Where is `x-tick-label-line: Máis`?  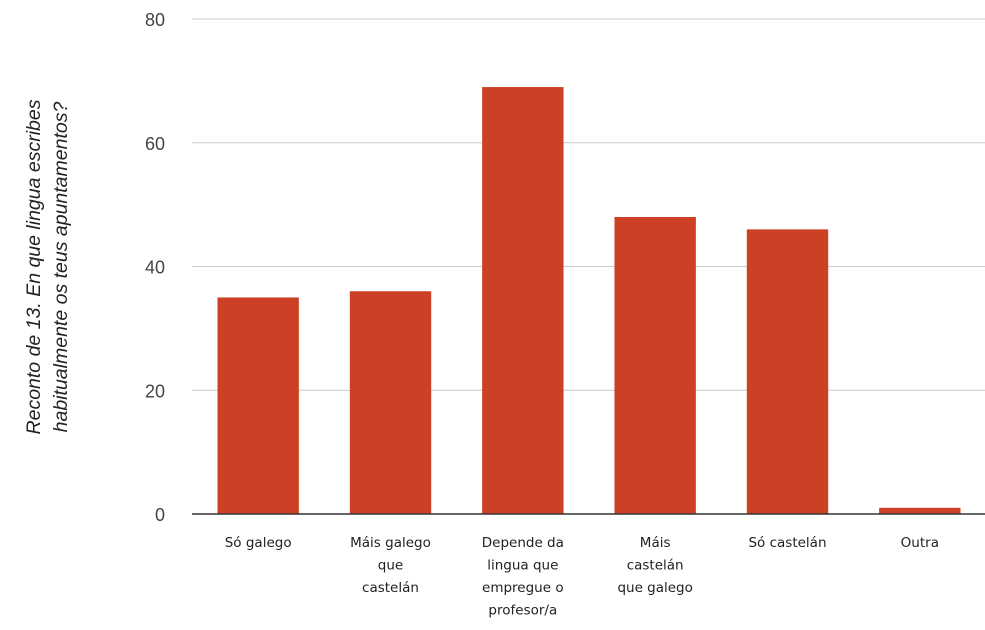 x-tick-label-line: Máis is located at coordinates (655, 543).